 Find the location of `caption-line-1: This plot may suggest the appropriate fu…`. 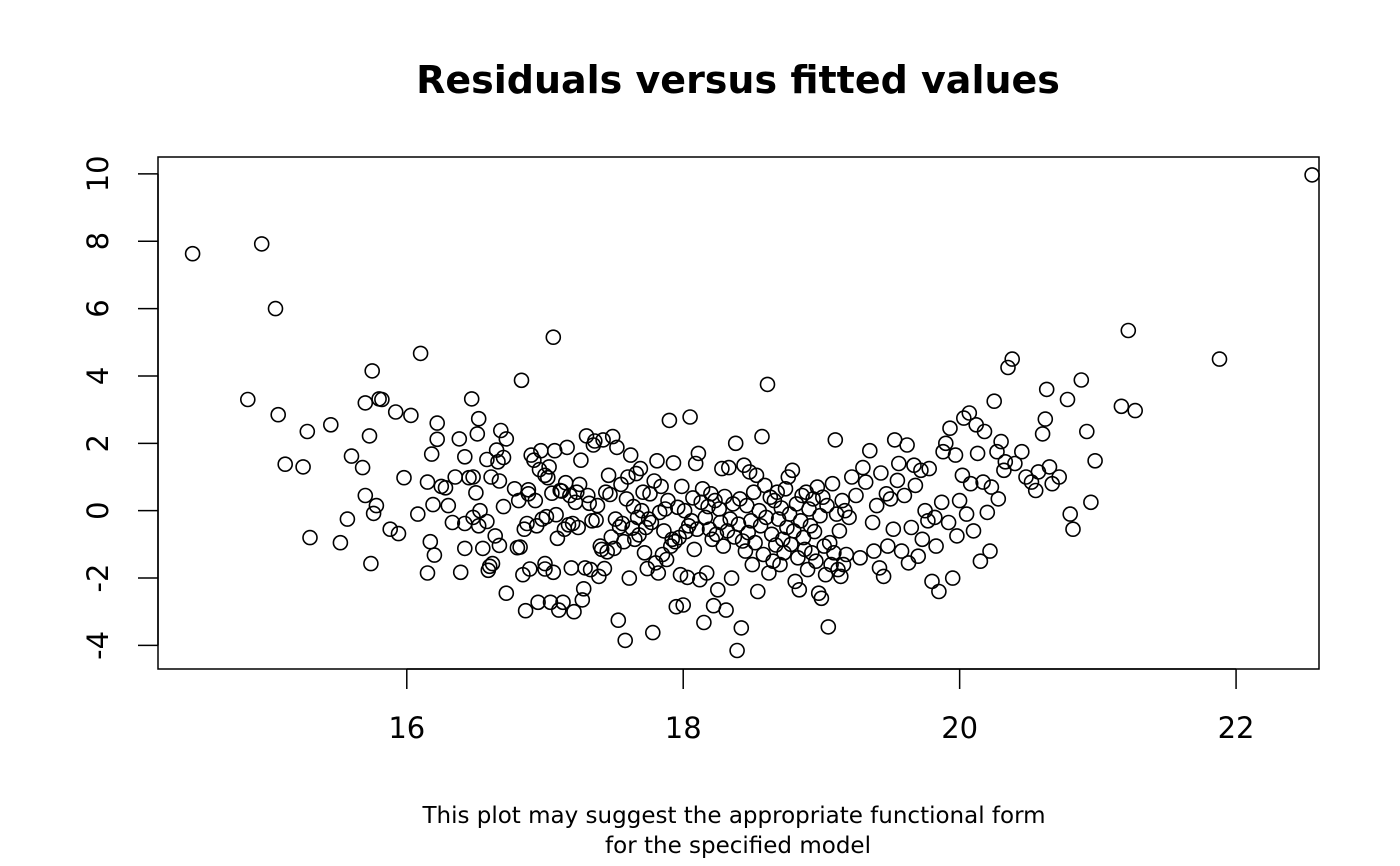

caption-line-1: This plot may suggest the appropriate fu… is located at coordinates (733, 816).